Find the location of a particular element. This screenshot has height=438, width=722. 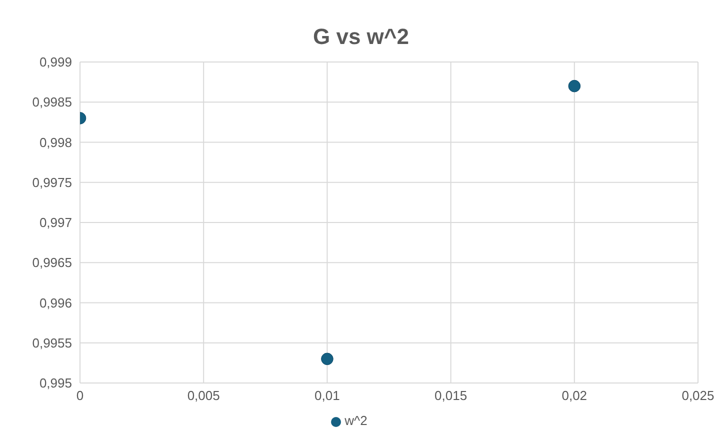

x-tick-label: 0,015 is located at coordinates (451, 396).